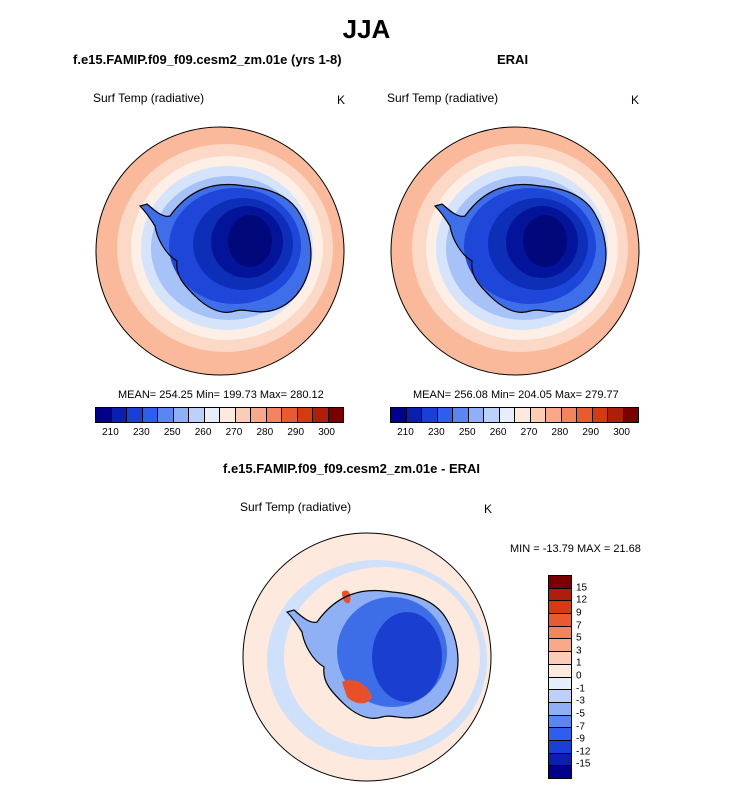 This screenshot has width=733, height=788. What do you see at coordinates (366, 29) in the screenshot?
I see `figure-title: JJA` at bounding box center [366, 29].